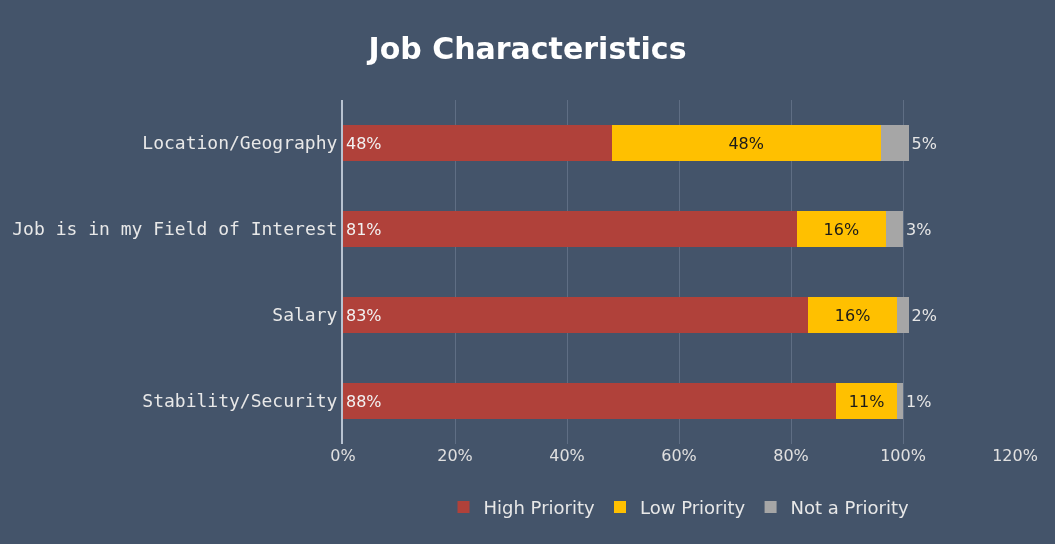  I want to click on legend-label: Low Priority, so click(693, 507).